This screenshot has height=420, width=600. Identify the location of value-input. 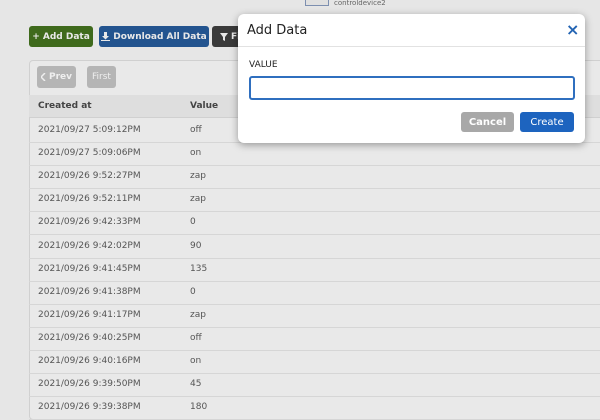
(412, 88).